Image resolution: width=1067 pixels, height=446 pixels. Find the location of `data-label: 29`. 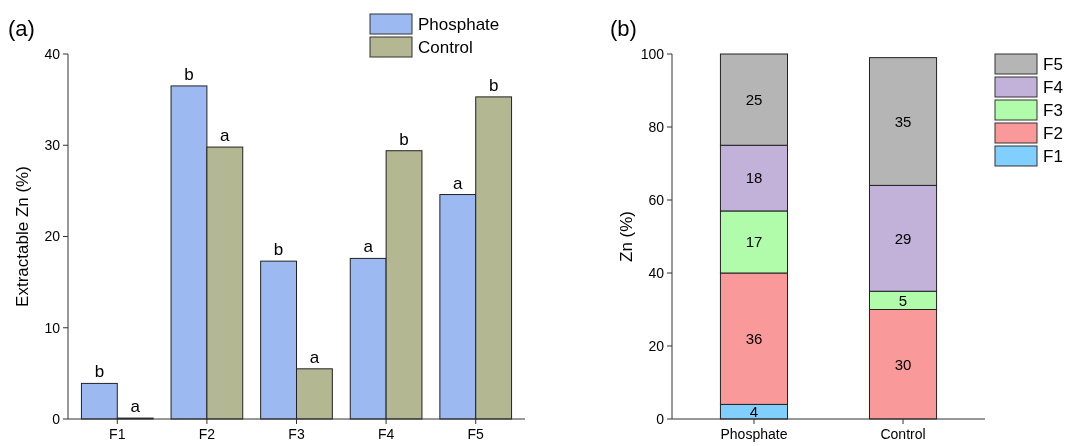

data-label: 29 is located at coordinates (903, 238).